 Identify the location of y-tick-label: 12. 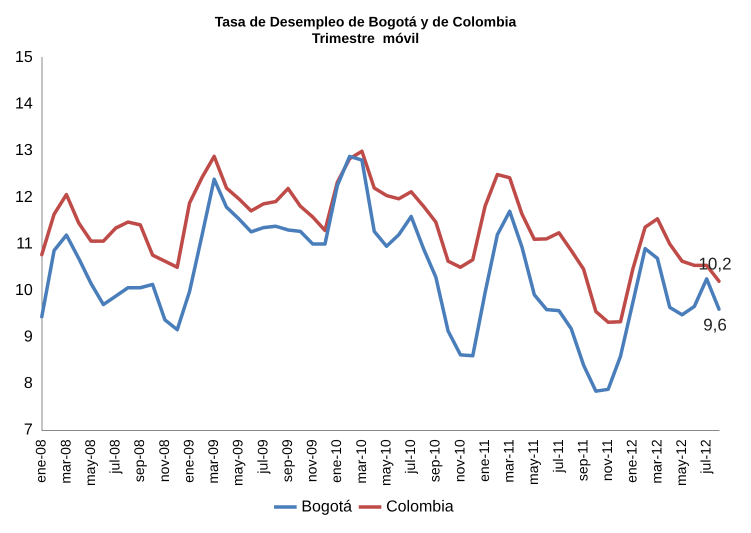
(24, 197).